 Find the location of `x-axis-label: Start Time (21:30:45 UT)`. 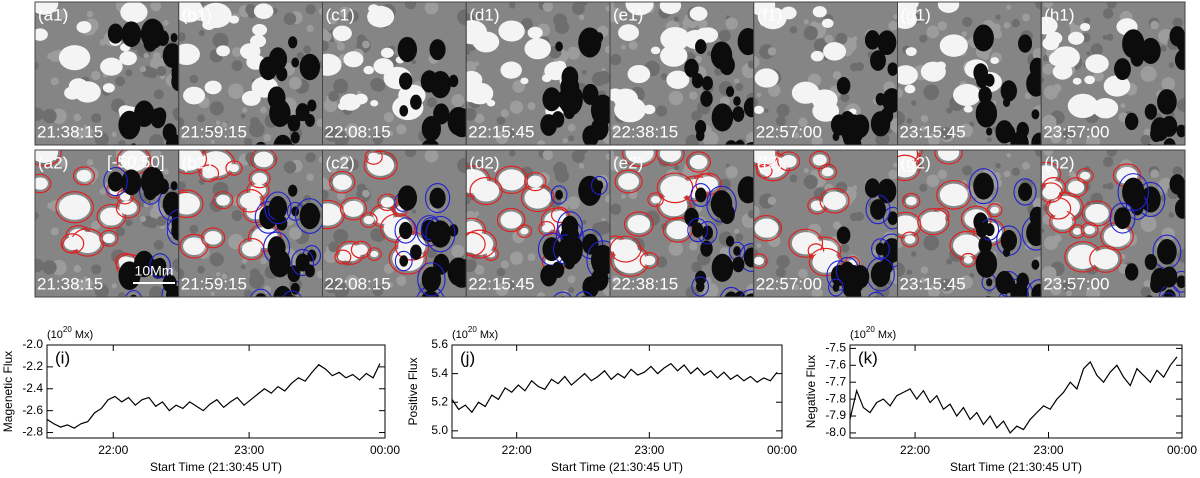

x-axis-label: Start Time (21:30:45 UT) is located at coordinates (617, 467).